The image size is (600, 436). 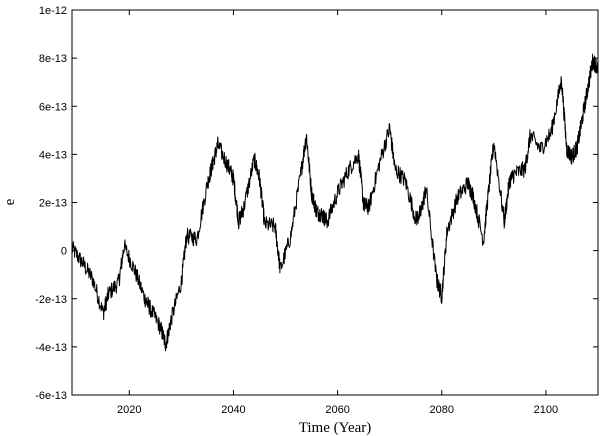 What do you see at coordinates (10, 201) in the screenshot?
I see `y-axis-title: e` at bounding box center [10, 201].